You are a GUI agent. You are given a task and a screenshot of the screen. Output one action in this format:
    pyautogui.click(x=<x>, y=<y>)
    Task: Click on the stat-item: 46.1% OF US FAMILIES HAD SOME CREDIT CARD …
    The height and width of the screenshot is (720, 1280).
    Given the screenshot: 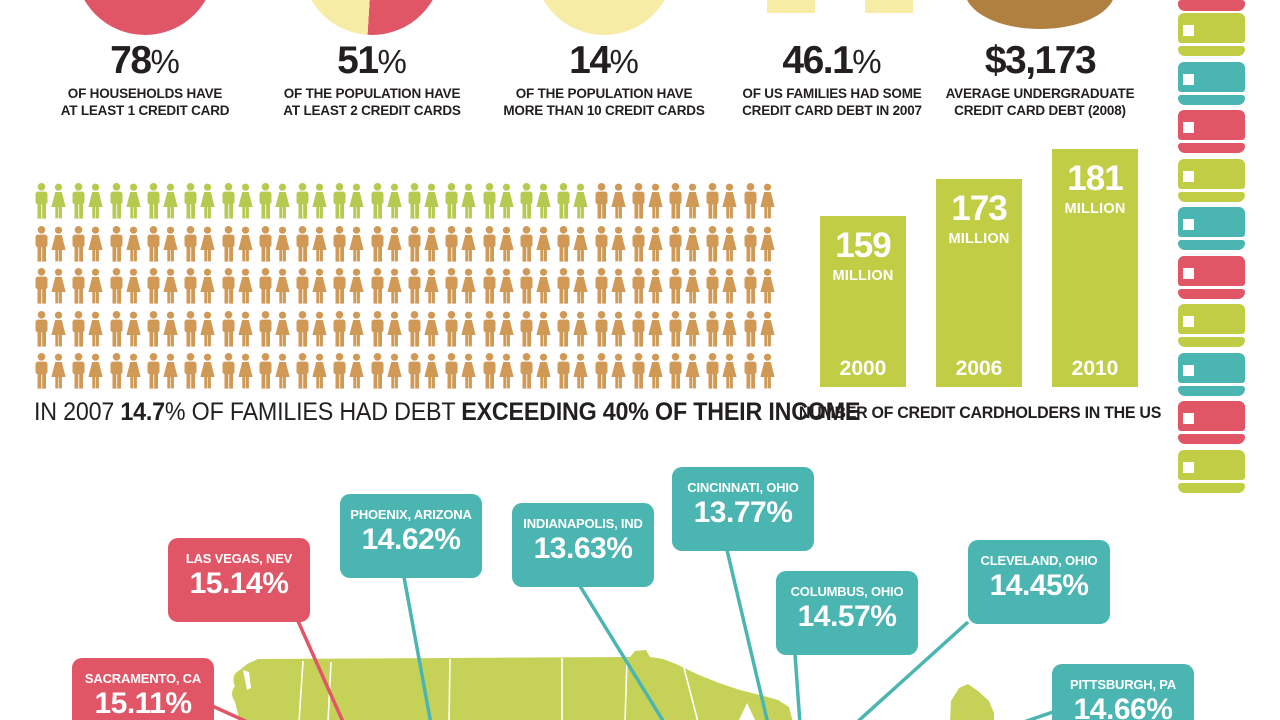 What is the action you would take?
    pyautogui.click(x=832, y=79)
    